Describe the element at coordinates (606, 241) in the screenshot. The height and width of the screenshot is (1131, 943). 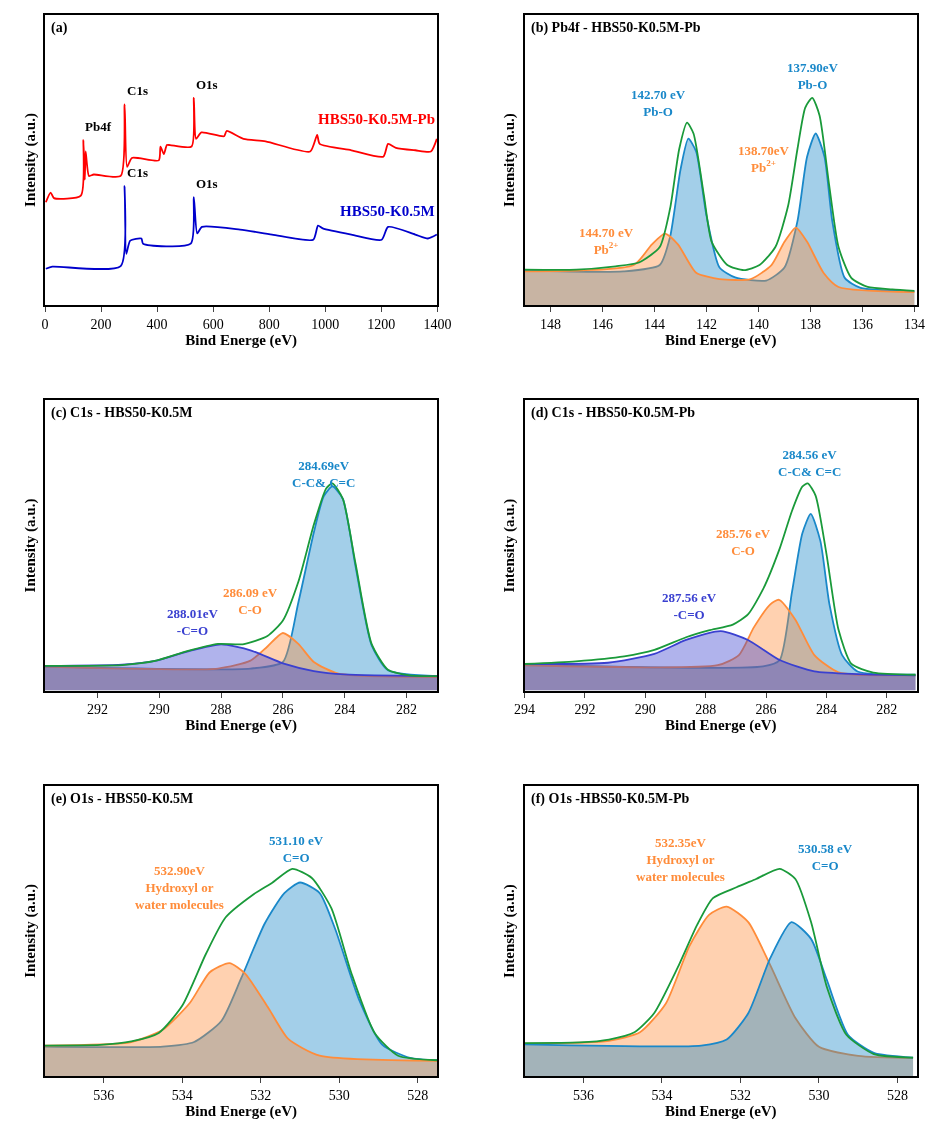
I see `annotation: 144.70 eV Pb$^{2+}$` at that location.